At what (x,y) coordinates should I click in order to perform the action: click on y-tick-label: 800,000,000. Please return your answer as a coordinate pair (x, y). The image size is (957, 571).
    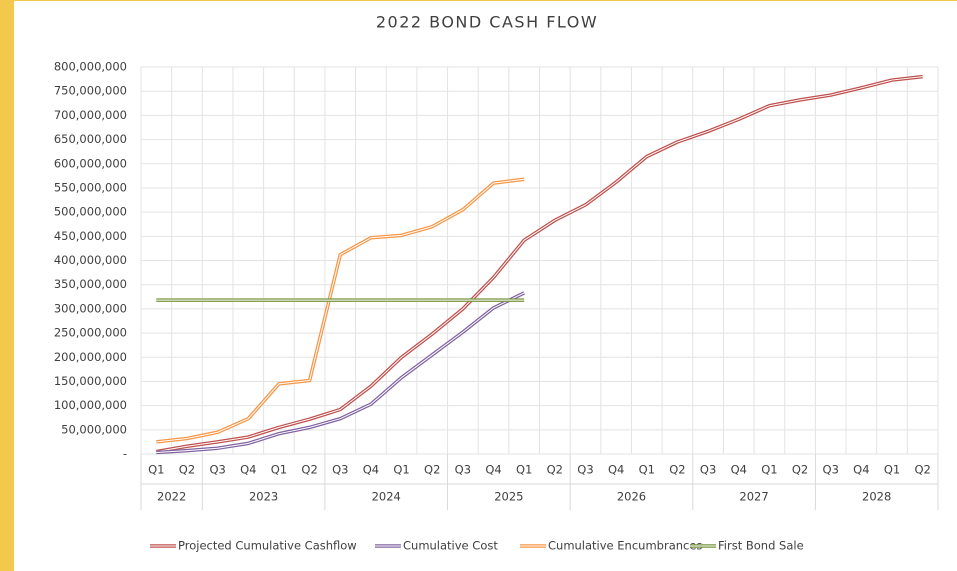
    Looking at the image, I should click on (90, 67).